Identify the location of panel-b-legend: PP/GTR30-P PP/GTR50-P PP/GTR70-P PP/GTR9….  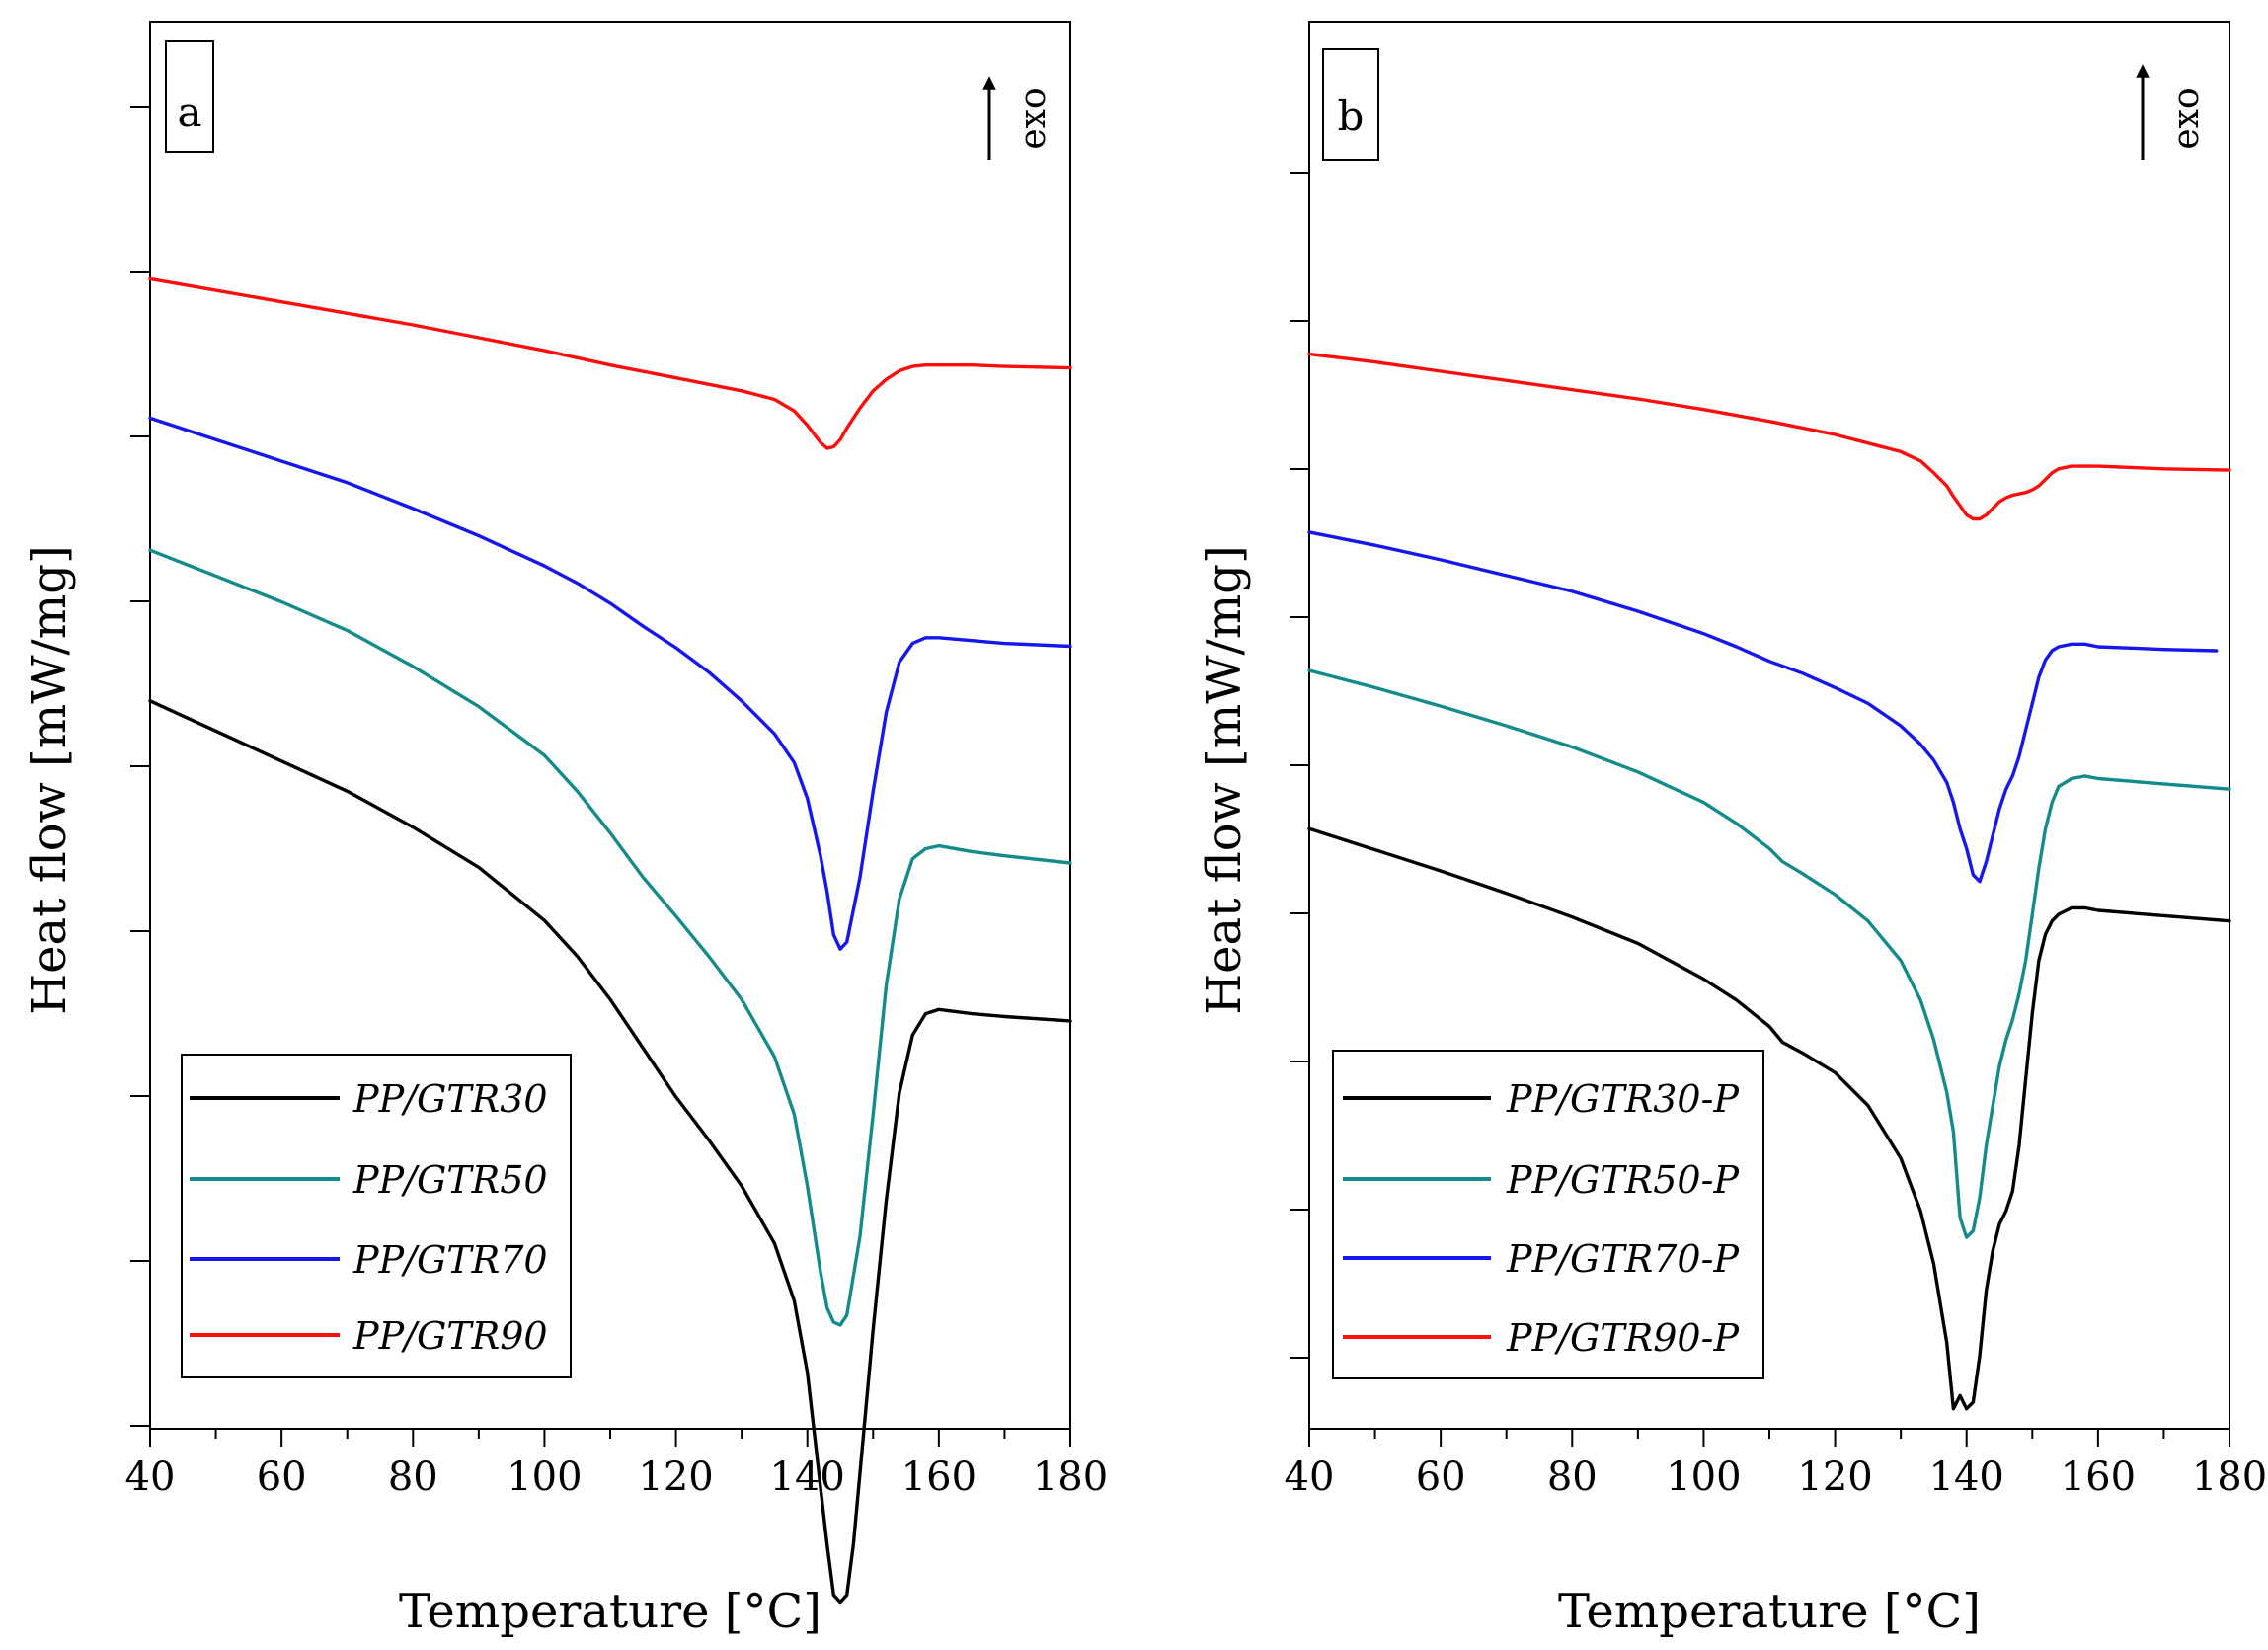
(1548, 1214).